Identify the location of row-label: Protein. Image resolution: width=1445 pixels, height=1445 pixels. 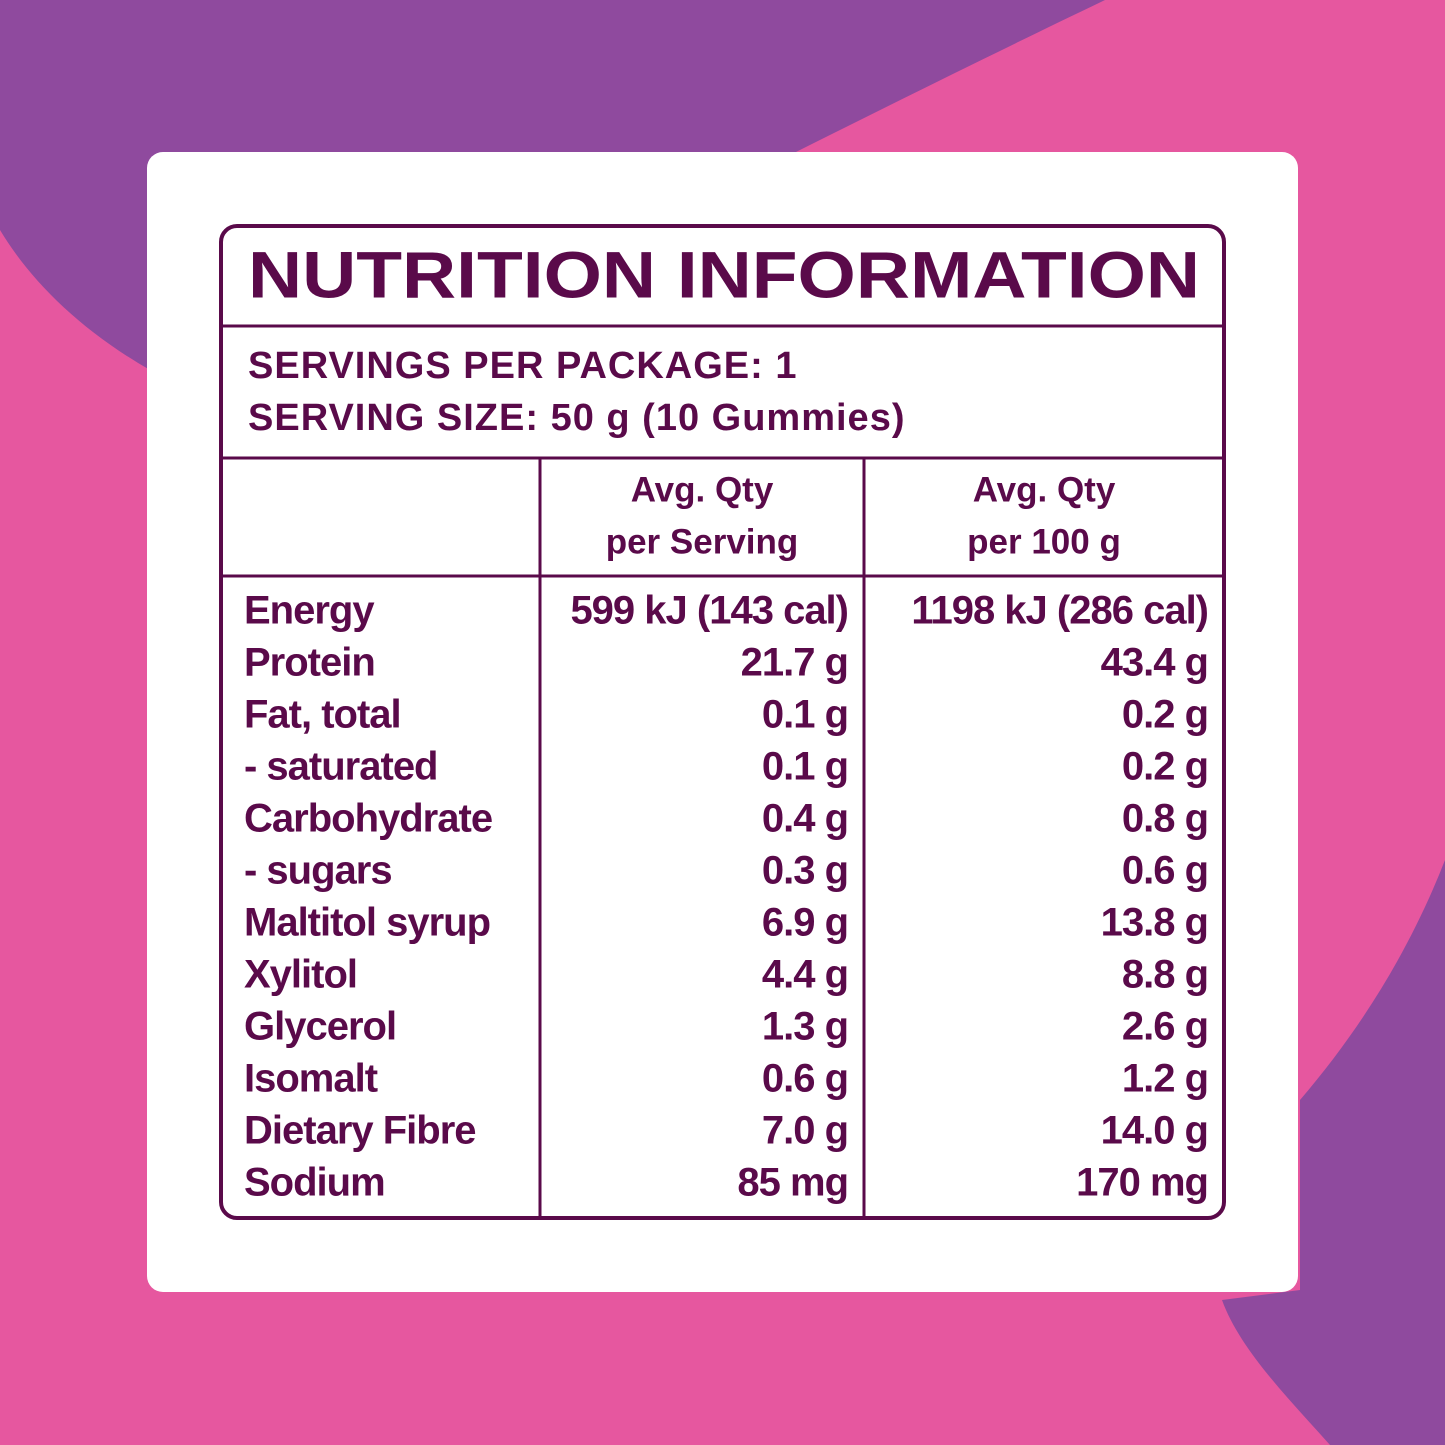
(309, 663).